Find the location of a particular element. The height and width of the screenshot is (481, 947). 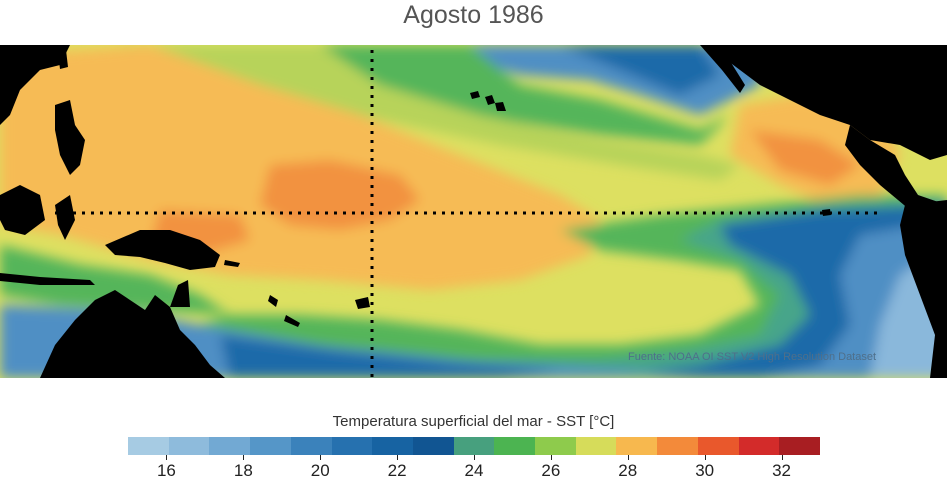

galapagos is located at coordinates (826, 212).